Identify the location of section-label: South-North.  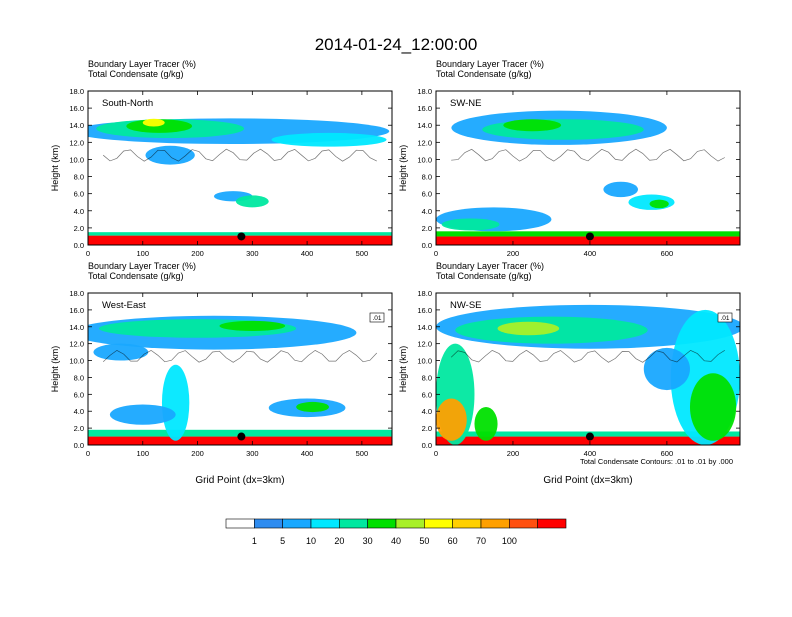
(127, 103).